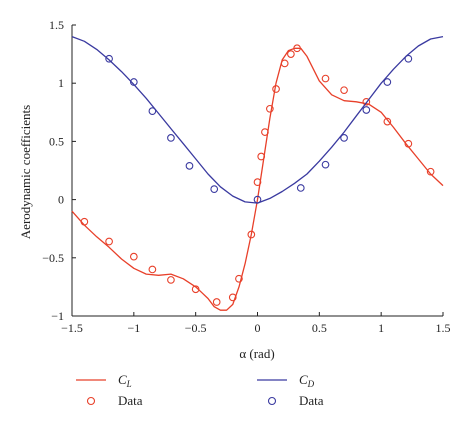 This screenshot has width=474, height=430. Describe the element at coordinates (311, 384) in the screenshot. I see `legend-subscript: D` at that location.